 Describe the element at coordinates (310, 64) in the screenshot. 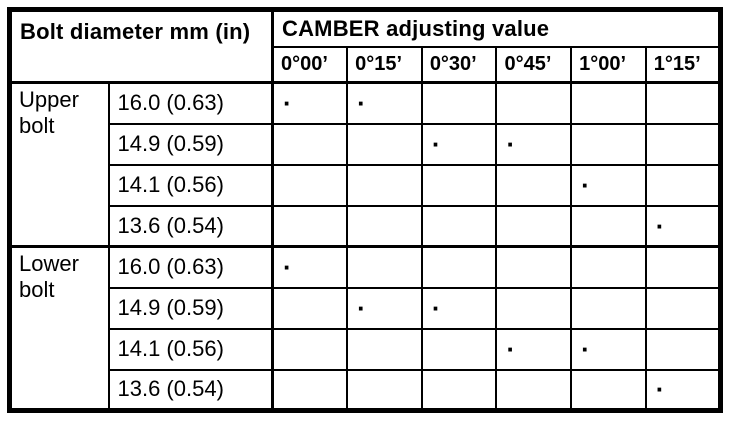

I see `angle-col-header-0: 0°00’` at that location.